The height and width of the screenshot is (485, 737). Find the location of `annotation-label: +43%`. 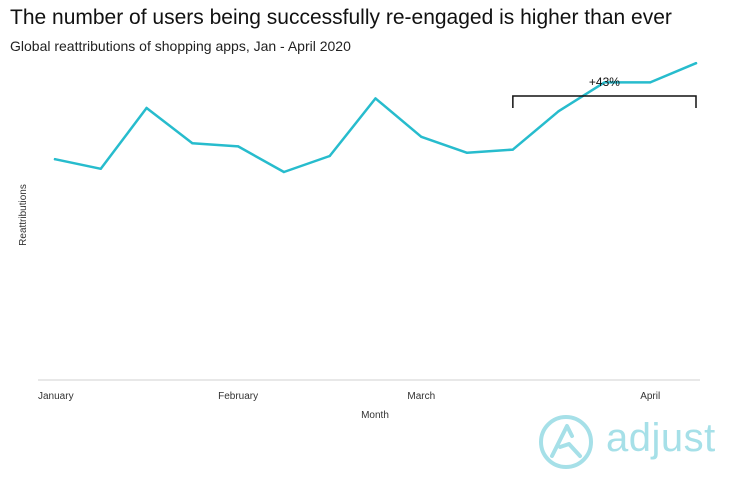

annotation-label: +43% is located at coordinates (604, 82).